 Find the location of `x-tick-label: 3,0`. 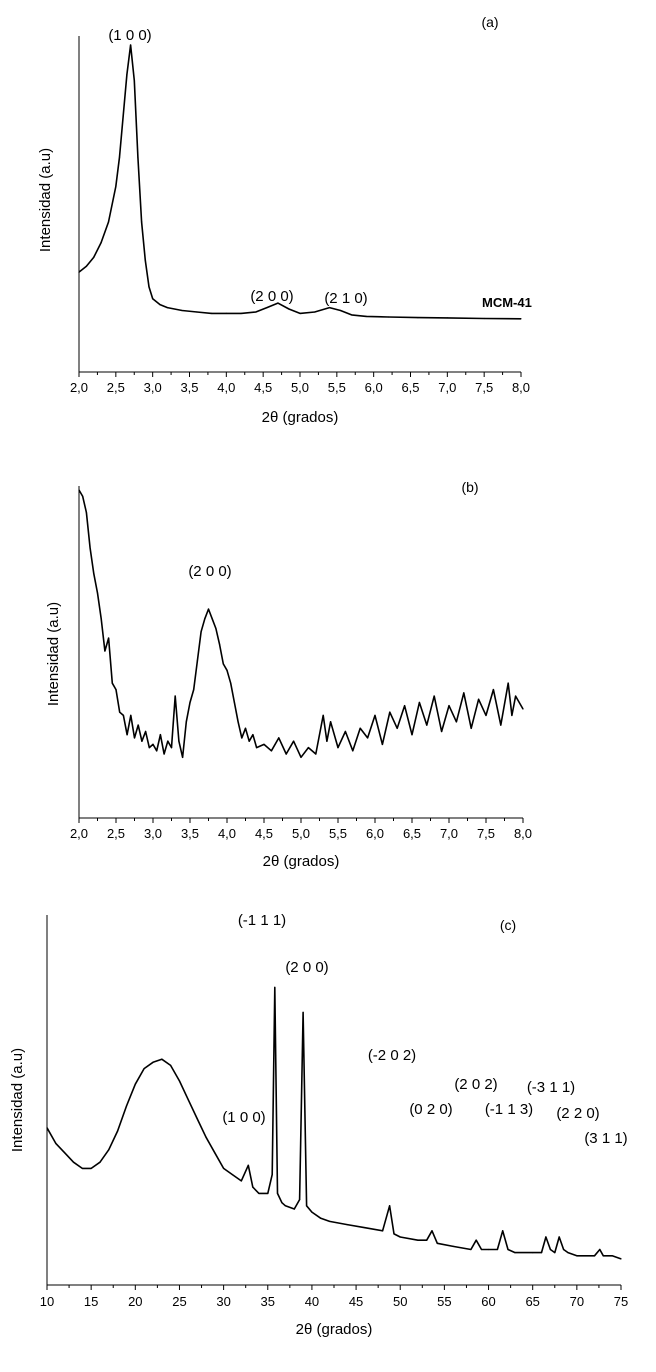

x-tick-label: 3,0 is located at coordinates (153, 833).